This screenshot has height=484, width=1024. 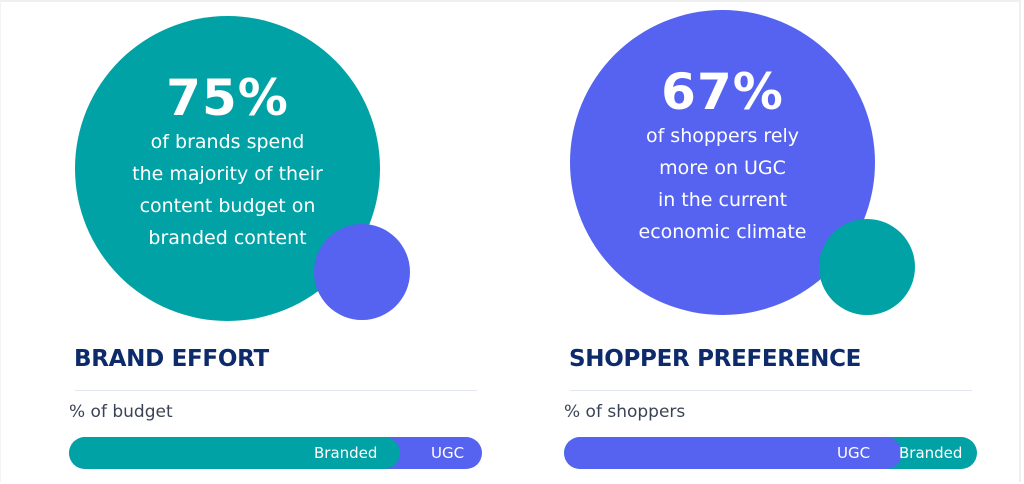 What do you see at coordinates (733, 453) in the screenshot?
I see `bar-segment-ugc` at bounding box center [733, 453].